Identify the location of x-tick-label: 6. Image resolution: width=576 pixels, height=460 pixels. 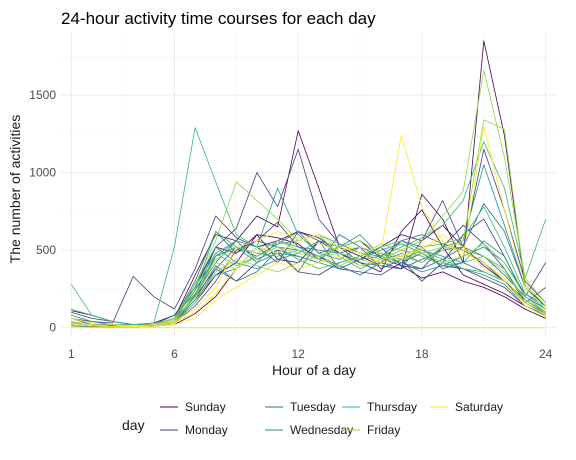
(174, 354).